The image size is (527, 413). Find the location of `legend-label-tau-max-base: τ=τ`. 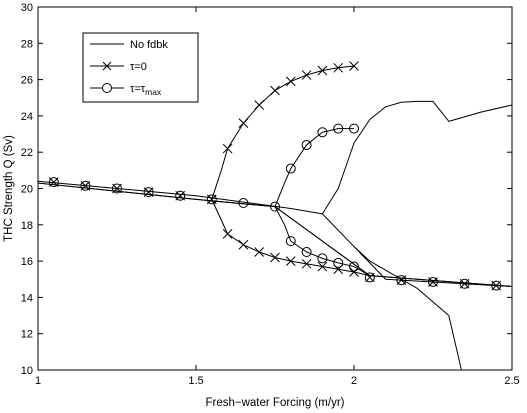

legend-label-tau-max-base: τ=τ is located at coordinates (138, 89).